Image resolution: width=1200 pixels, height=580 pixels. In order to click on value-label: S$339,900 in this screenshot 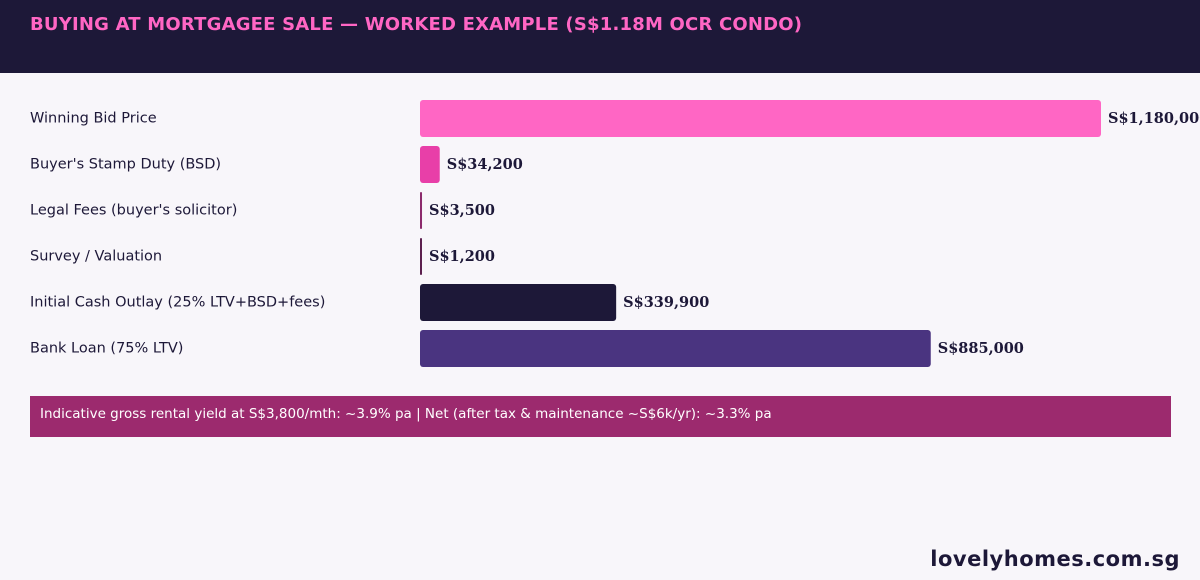, I will do `click(666, 302)`.